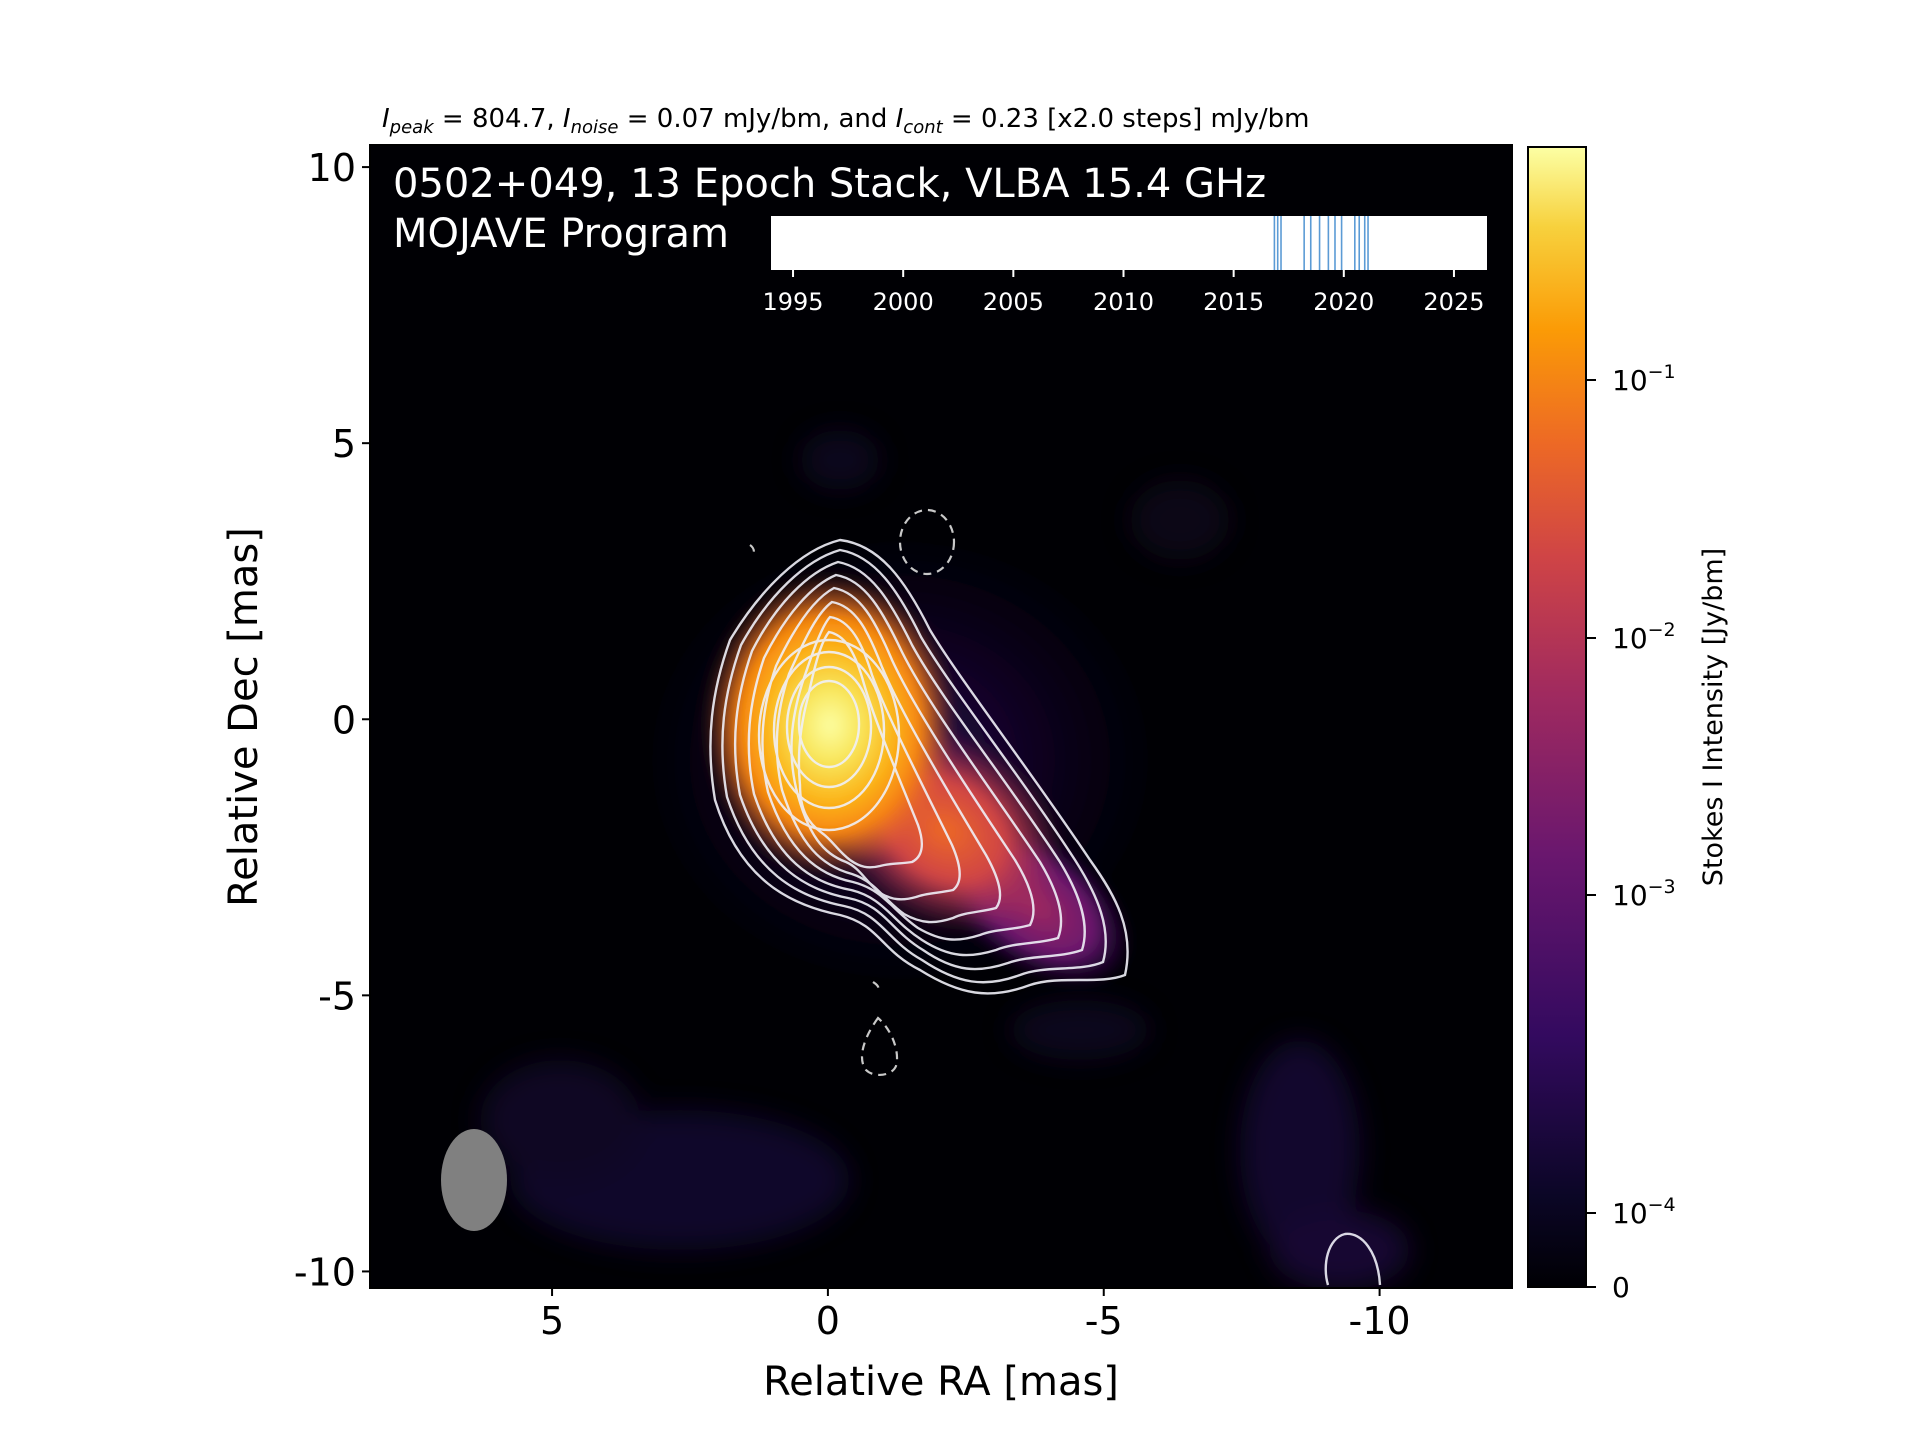  What do you see at coordinates (903, 302) in the screenshot?
I see `timeline-tick-label: 2000` at bounding box center [903, 302].